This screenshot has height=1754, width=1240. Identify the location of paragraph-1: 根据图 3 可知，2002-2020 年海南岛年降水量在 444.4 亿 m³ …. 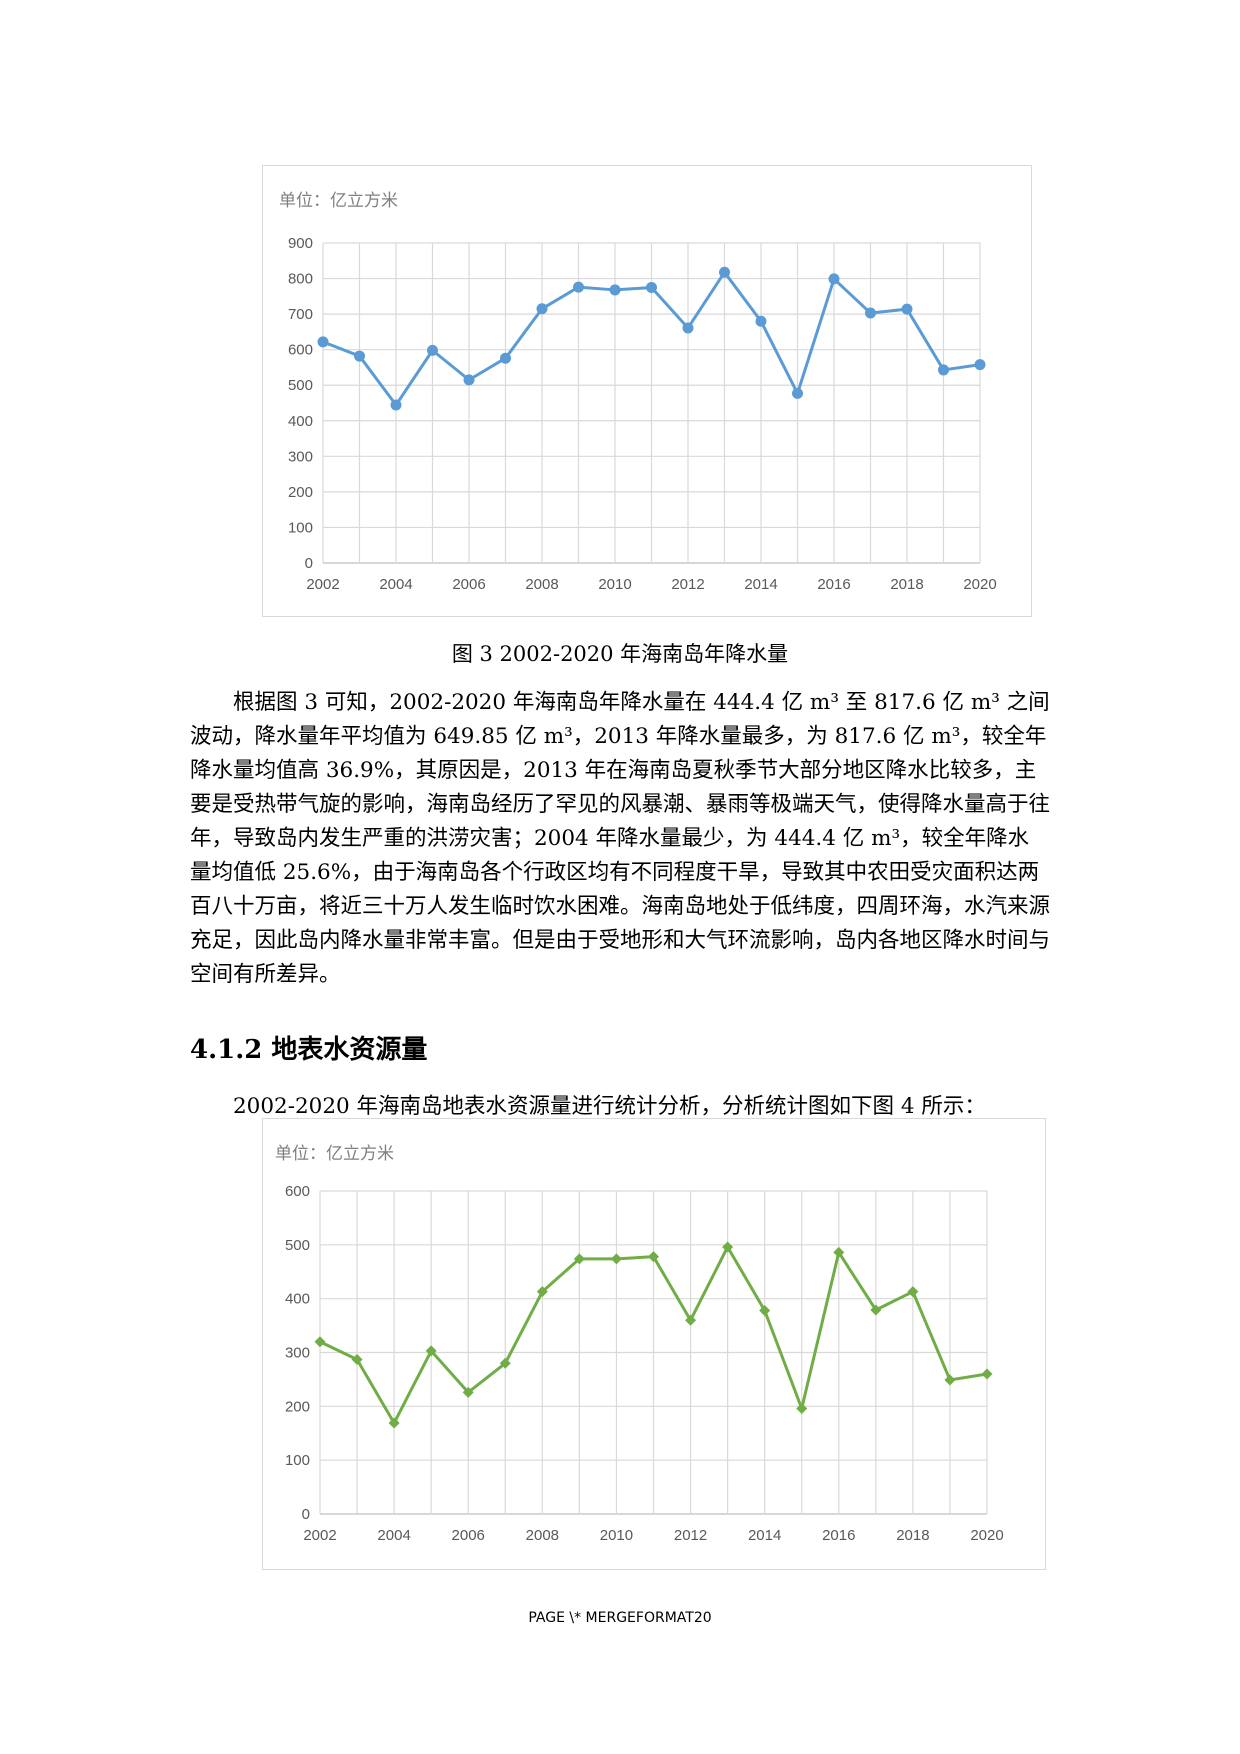
(620, 839).